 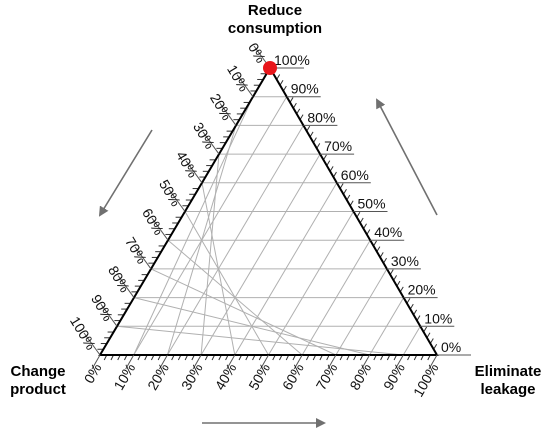 What do you see at coordinates (422, 290) in the screenshot?
I see `tick-label-right: 20%` at bounding box center [422, 290].